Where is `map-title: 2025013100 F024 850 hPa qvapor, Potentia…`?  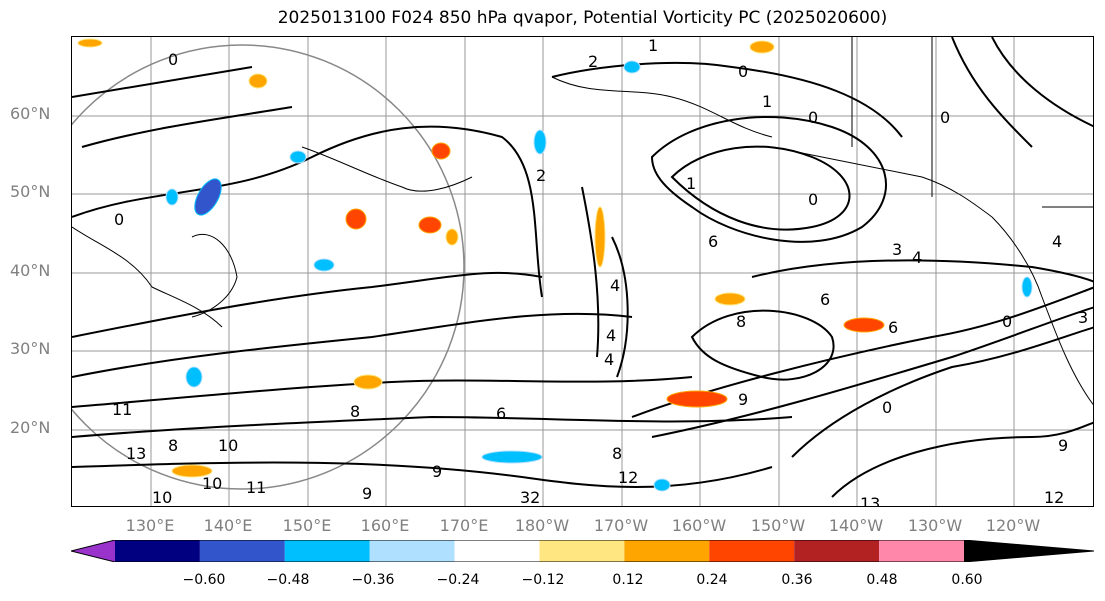
map-title: 2025013100 F024 850 hPa qvapor, Potentia… is located at coordinates (582, 18).